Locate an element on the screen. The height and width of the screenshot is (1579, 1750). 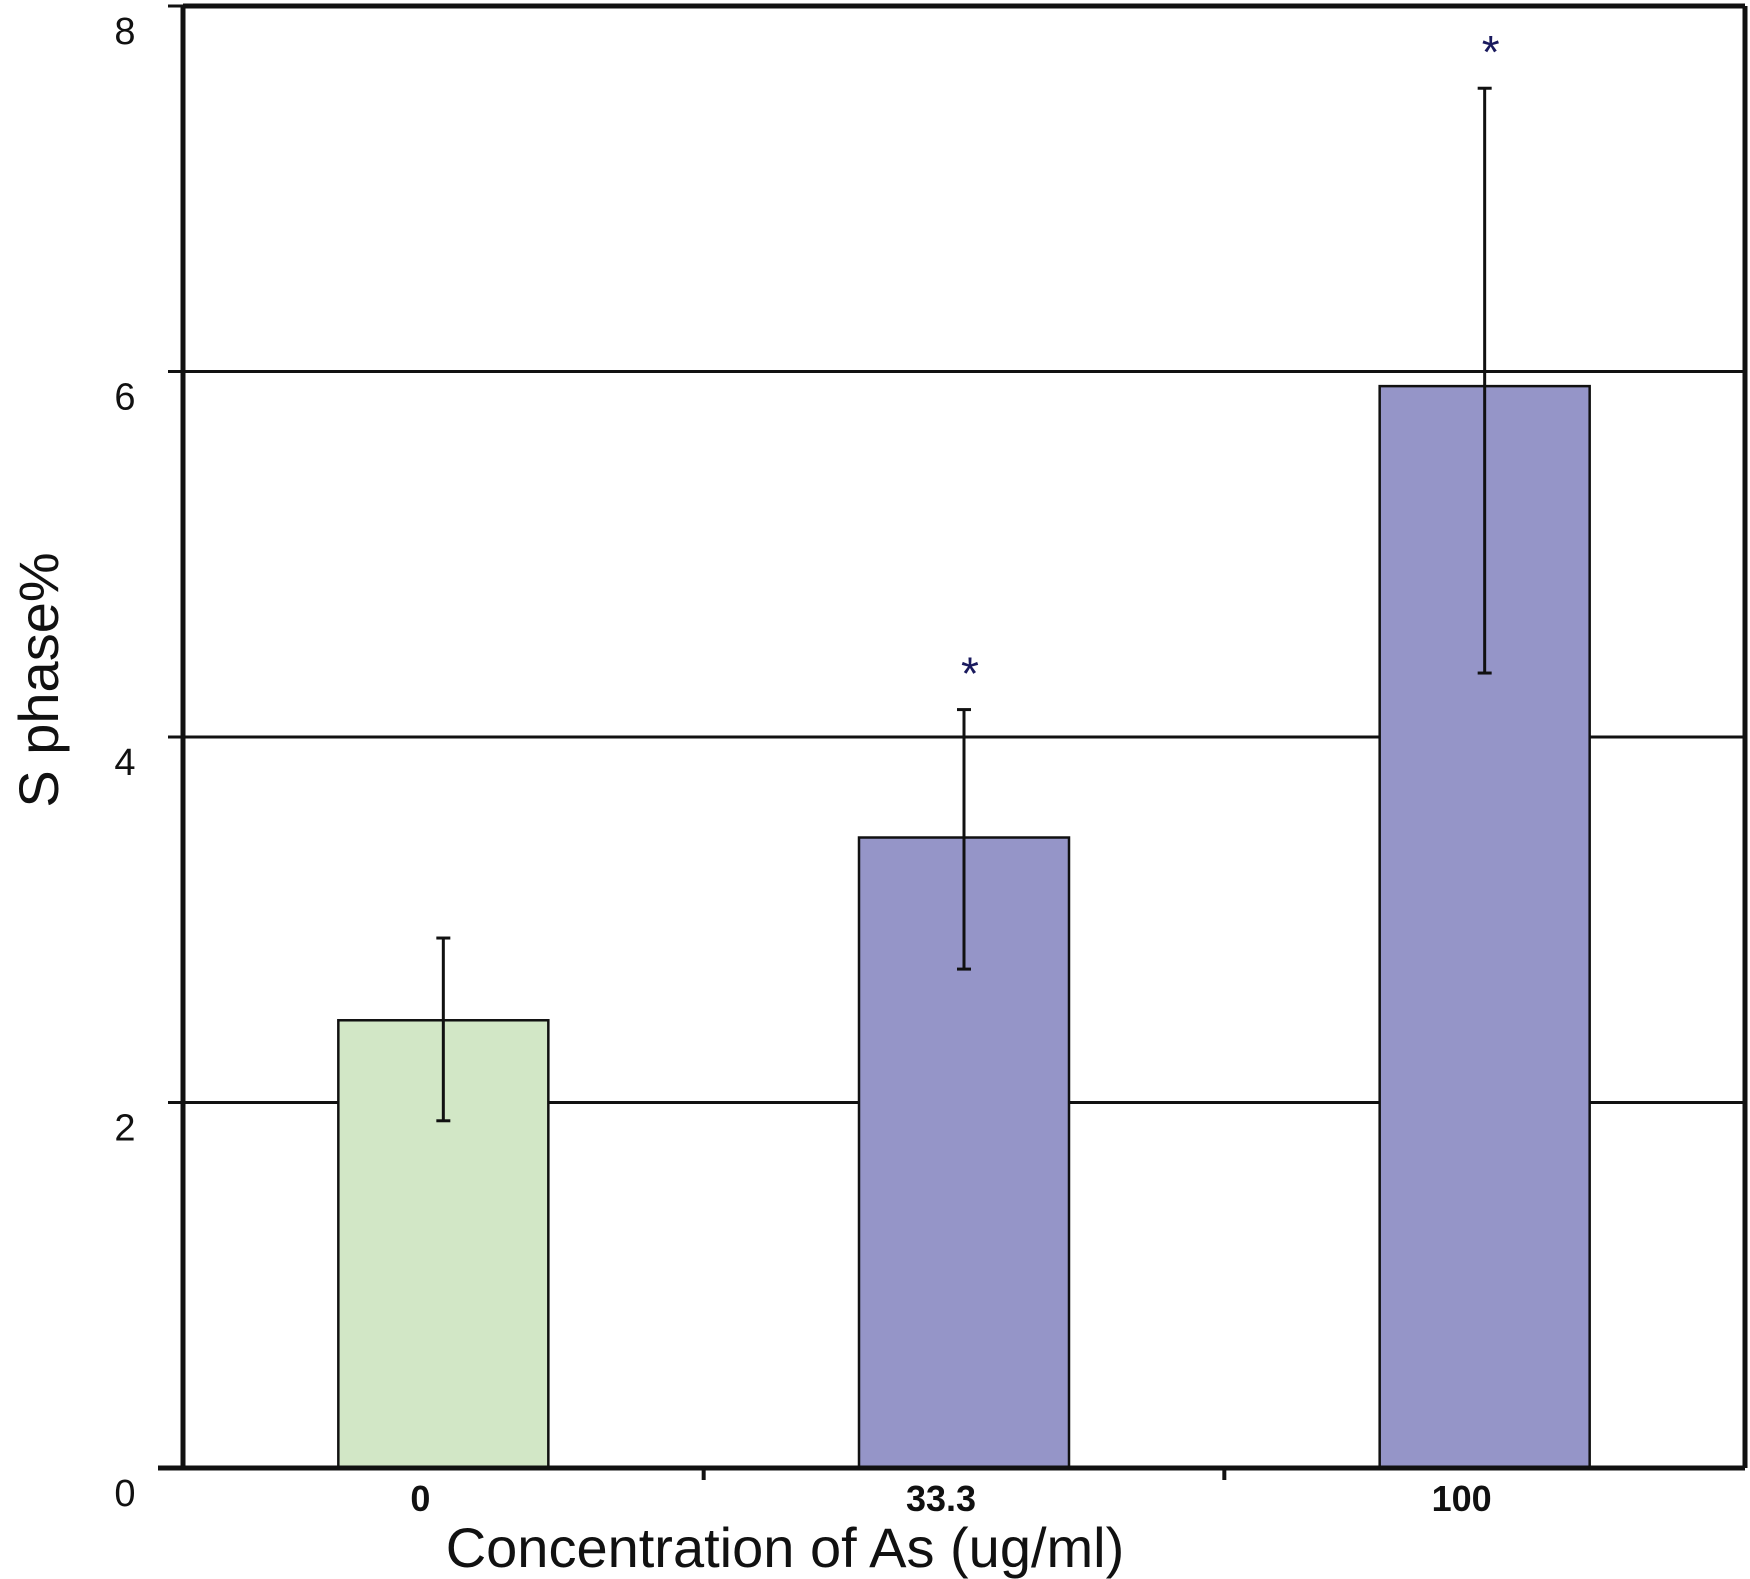
x-axis-ticks: 0 33.3 100 is located at coordinates (951, 1493).